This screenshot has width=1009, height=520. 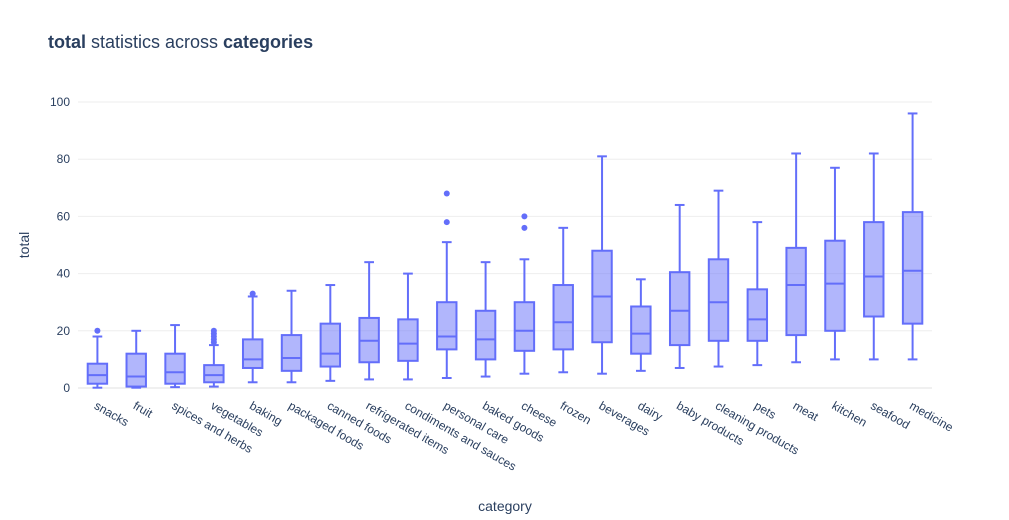 I want to click on box-fruit, so click(x=136, y=359).